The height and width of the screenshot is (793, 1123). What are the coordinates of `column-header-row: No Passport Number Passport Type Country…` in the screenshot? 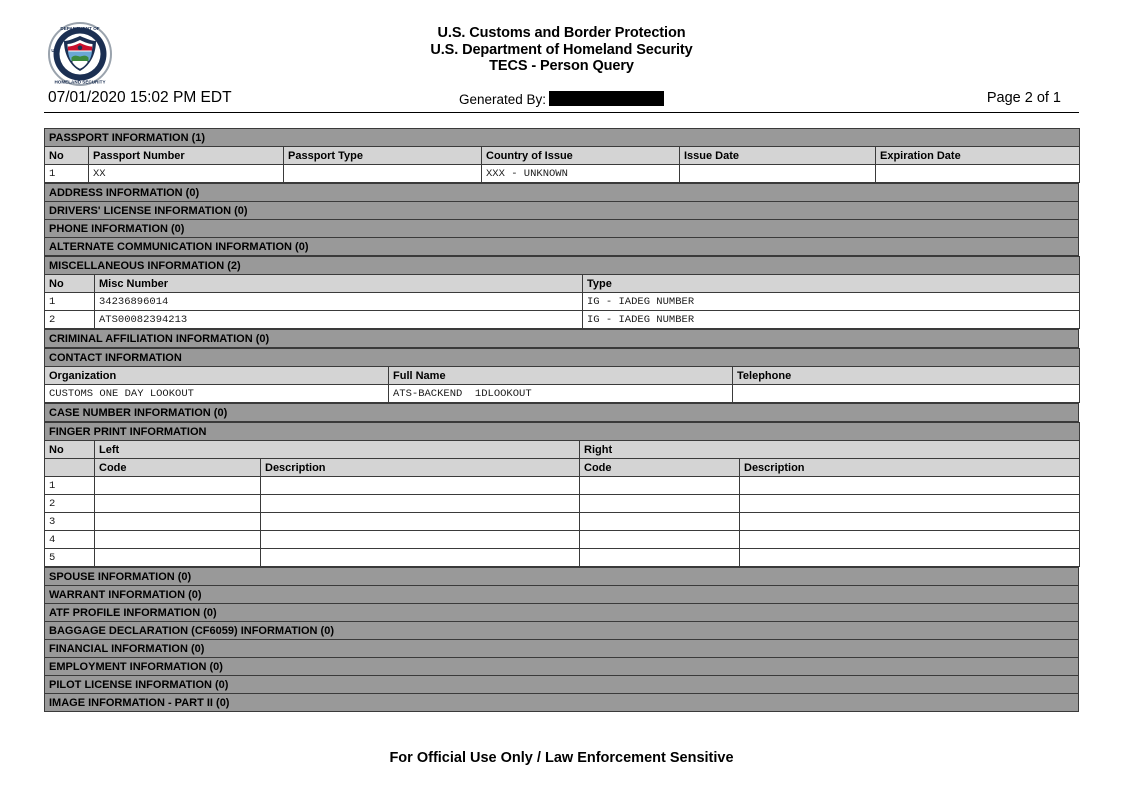 It's located at (562, 155).